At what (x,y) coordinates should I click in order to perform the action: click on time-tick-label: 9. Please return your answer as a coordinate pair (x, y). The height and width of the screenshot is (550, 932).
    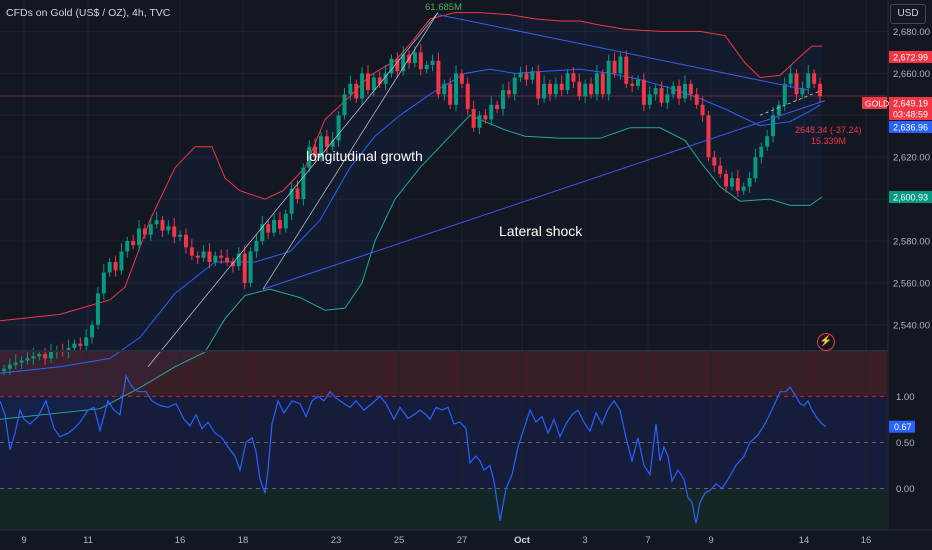
    Looking at the image, I should click on (710, 540).